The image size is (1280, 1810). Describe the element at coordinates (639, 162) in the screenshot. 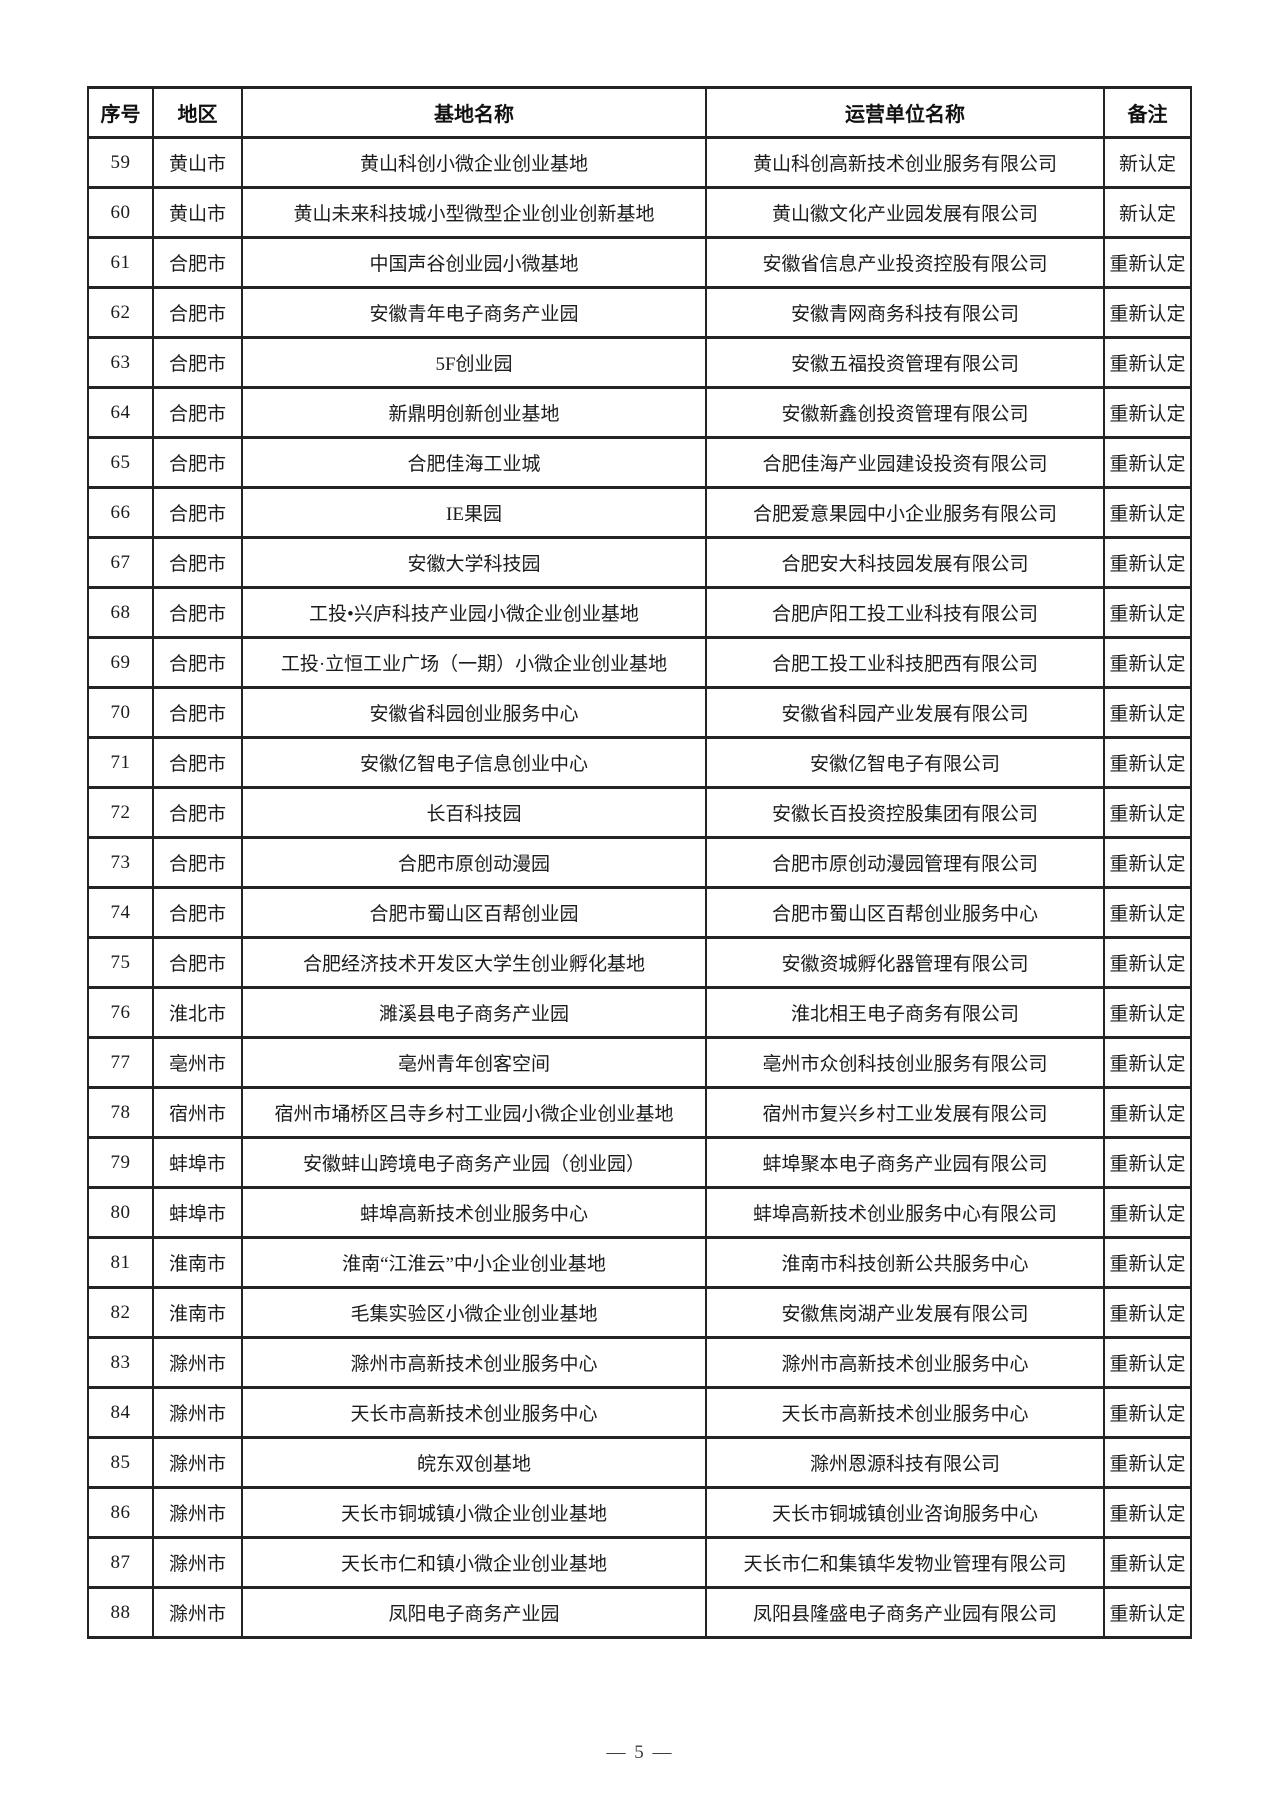

I see `table-row: 59 黄山市 黄山科创小微企业创业基地 黄山科创高新技术创业服务有限公司 新认定` at that location.